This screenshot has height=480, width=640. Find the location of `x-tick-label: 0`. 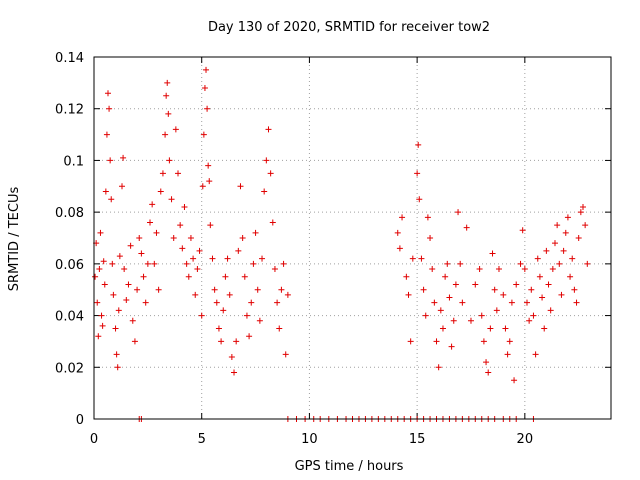

x-tick-label: 0 is located at coordinates (94, 439).